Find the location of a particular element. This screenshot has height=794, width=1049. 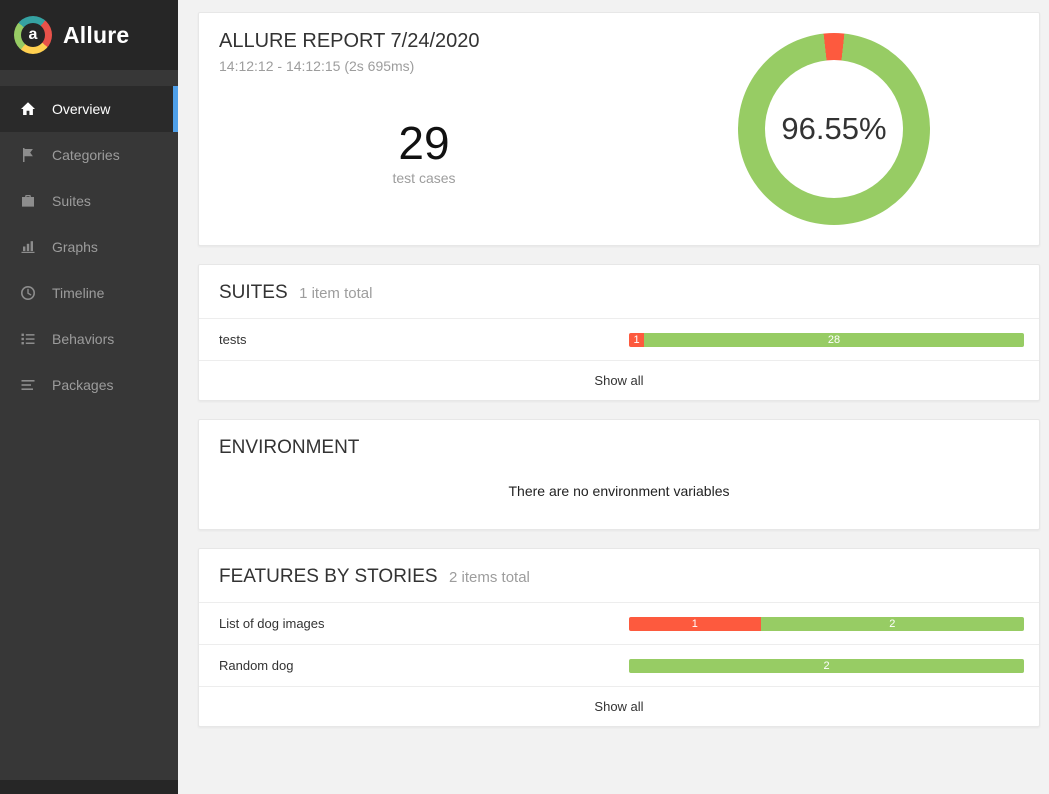

list-icon is located at coordinates (28, 339).